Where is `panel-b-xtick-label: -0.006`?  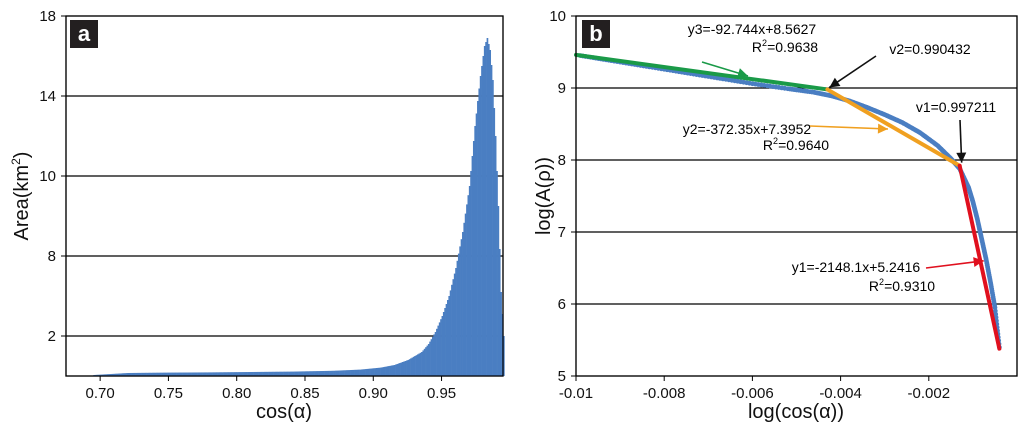
panel-b-xtick-label: -0.006 is located at coordinates (752, 393).